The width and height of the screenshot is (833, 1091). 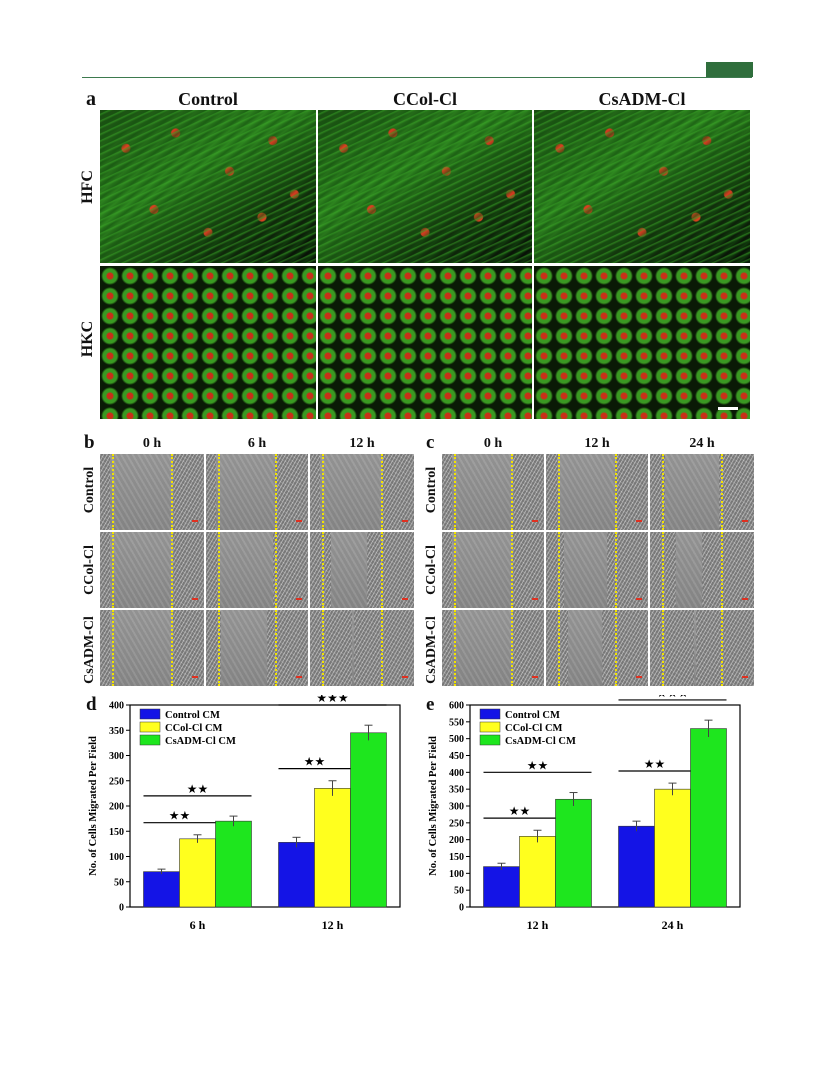 What do you see at coordinates (257, 492) in the screenshot?
I see `panel-b-image-r0-c1` at bounding box center [257, 492].